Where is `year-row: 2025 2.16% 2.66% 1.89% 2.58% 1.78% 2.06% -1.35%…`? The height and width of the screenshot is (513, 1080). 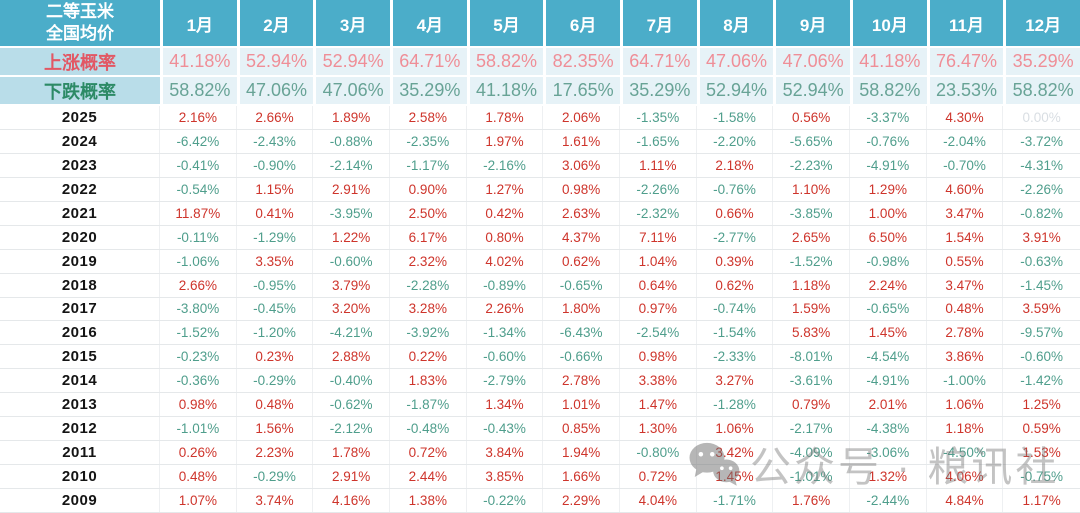 year-row: 2025 2.16% 2.66% 1.89% 2.58% 1.78% 2.06% -1.35%… is located at coordinates (540, 118).